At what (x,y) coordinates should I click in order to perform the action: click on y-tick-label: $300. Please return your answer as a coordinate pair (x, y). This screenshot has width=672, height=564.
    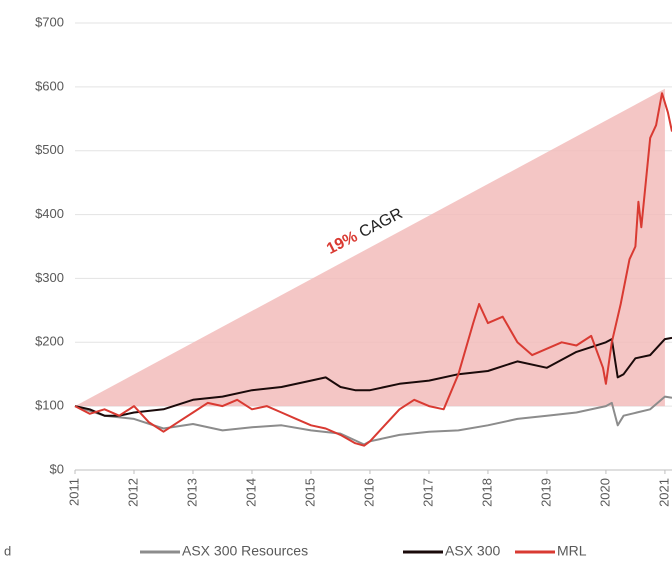
    Looking at the image, I should click on (49, 277).